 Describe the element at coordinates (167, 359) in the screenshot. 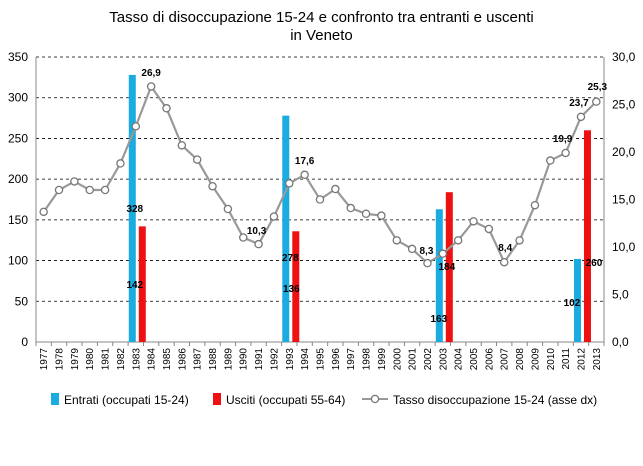

I see `x-tick-label: 1985` at that location.